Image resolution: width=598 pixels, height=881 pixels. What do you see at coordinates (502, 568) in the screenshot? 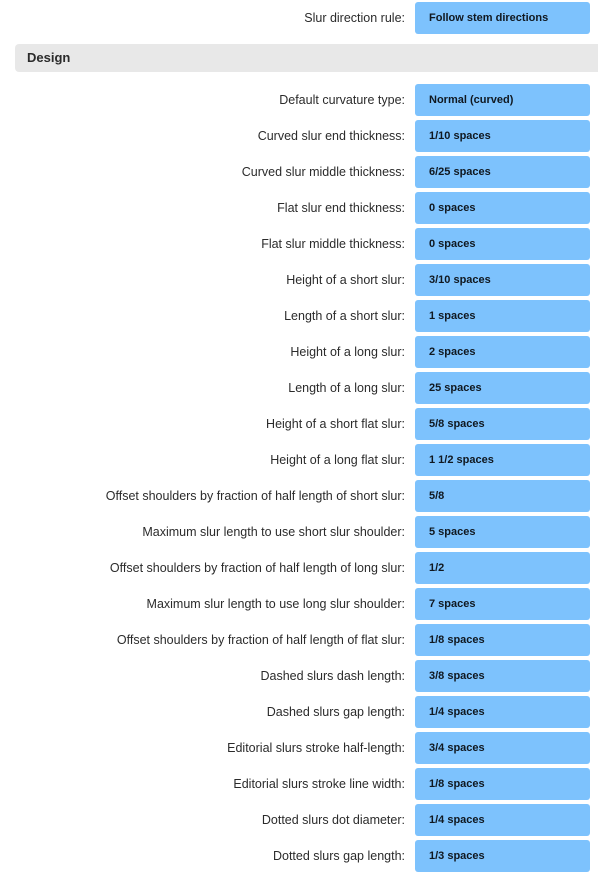
I see `setting-value-button: 1/2` at bounding box center [502, 568].